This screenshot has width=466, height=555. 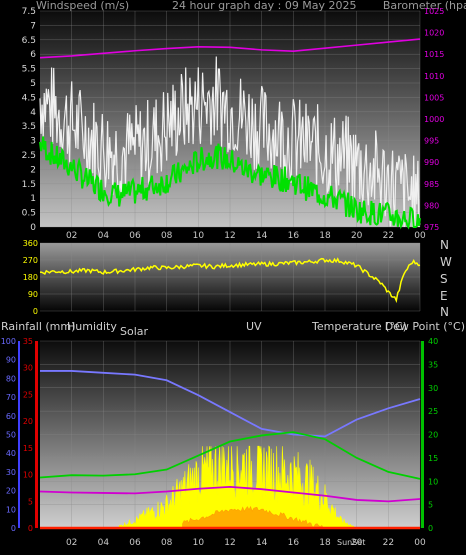 I want to click on compass-s: S, so click(x=444, y=279).